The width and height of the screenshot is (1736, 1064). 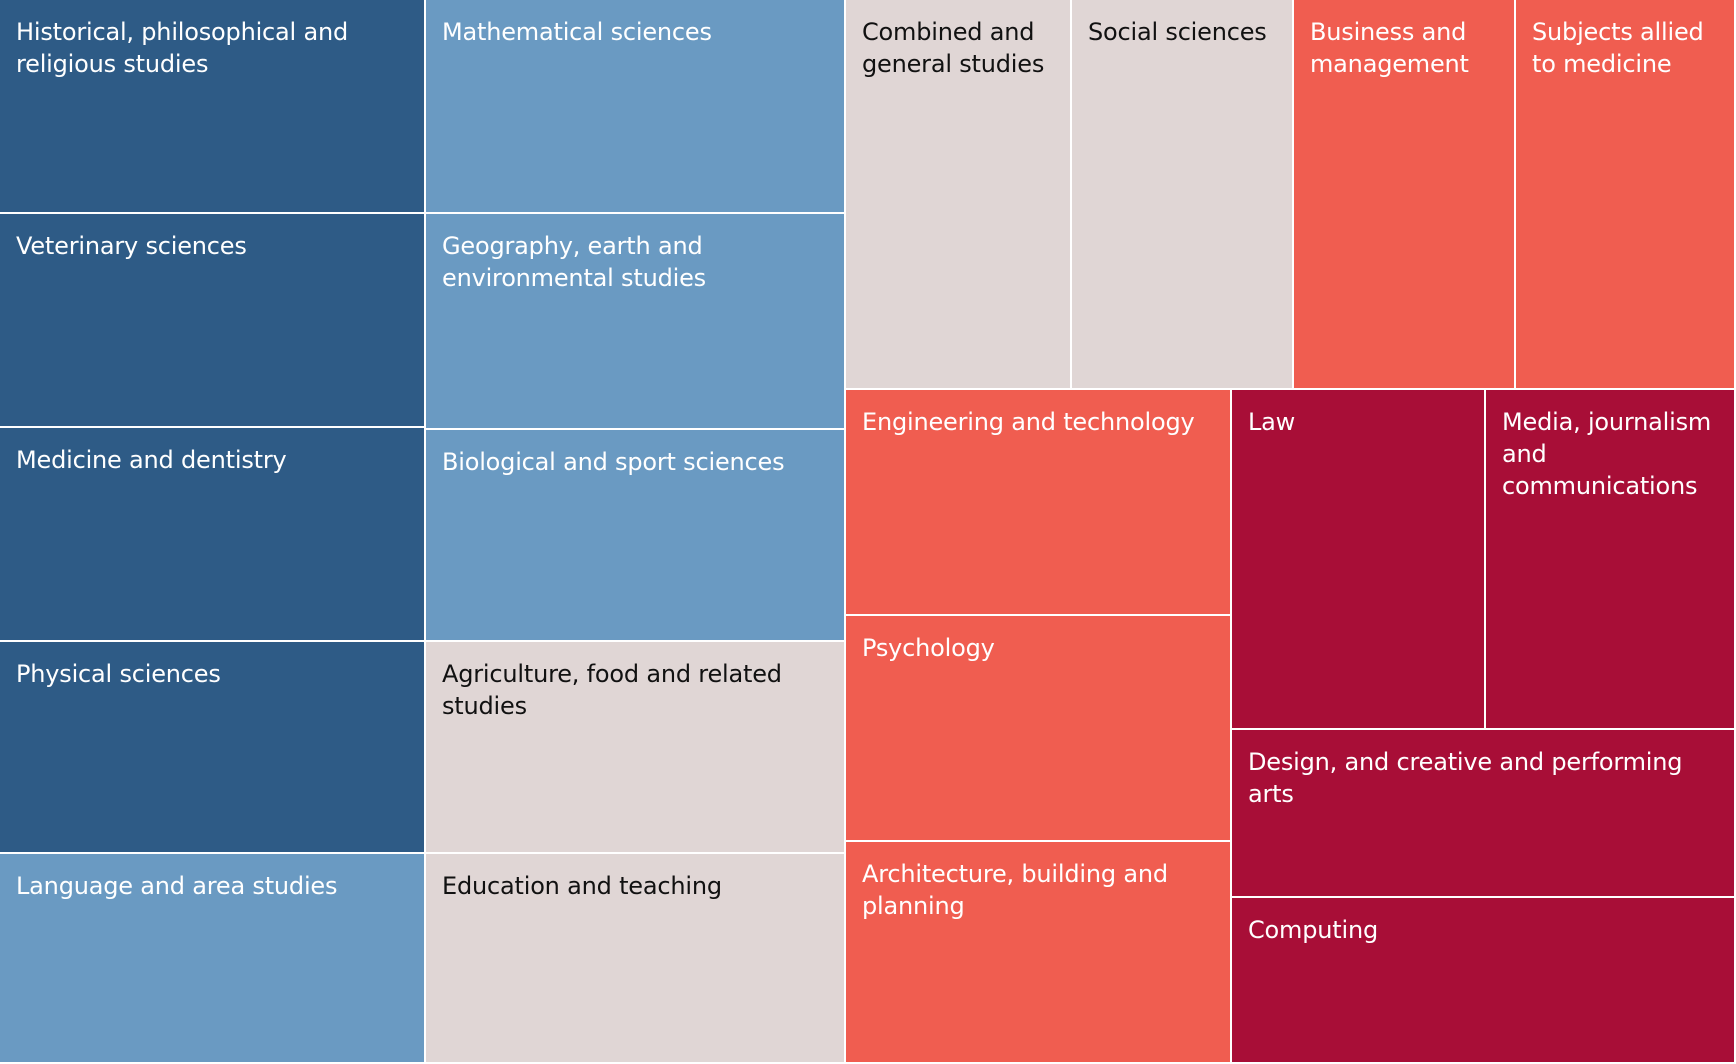 I want to click on treemap-tile-label: Veterinary sciences, so click(x=131, y=246).